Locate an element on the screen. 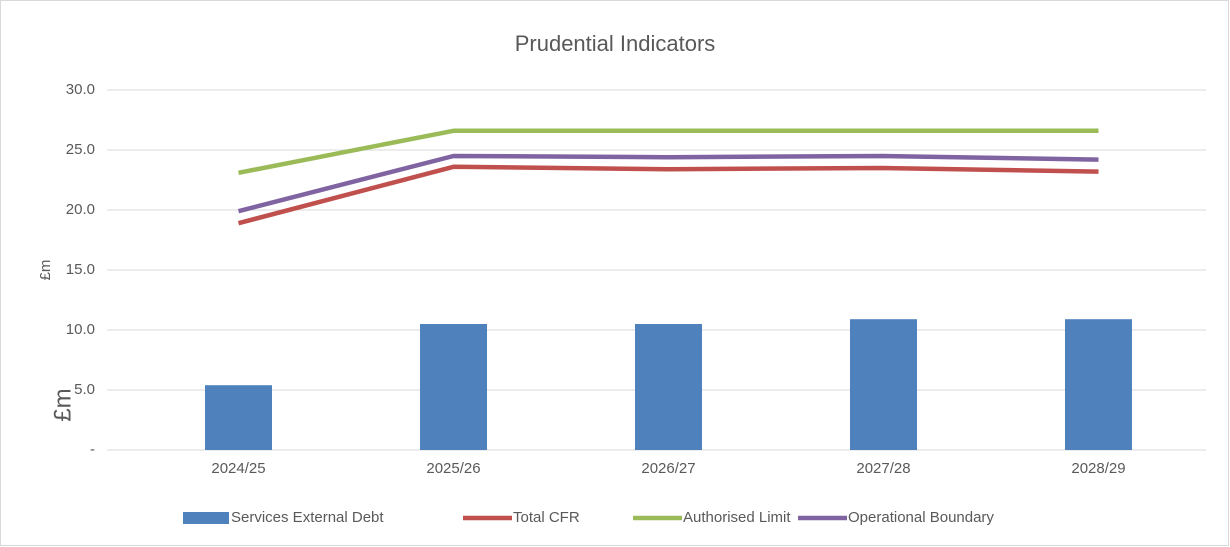  x-tick-label: 2026/27 is located at coordinates (668, 468).